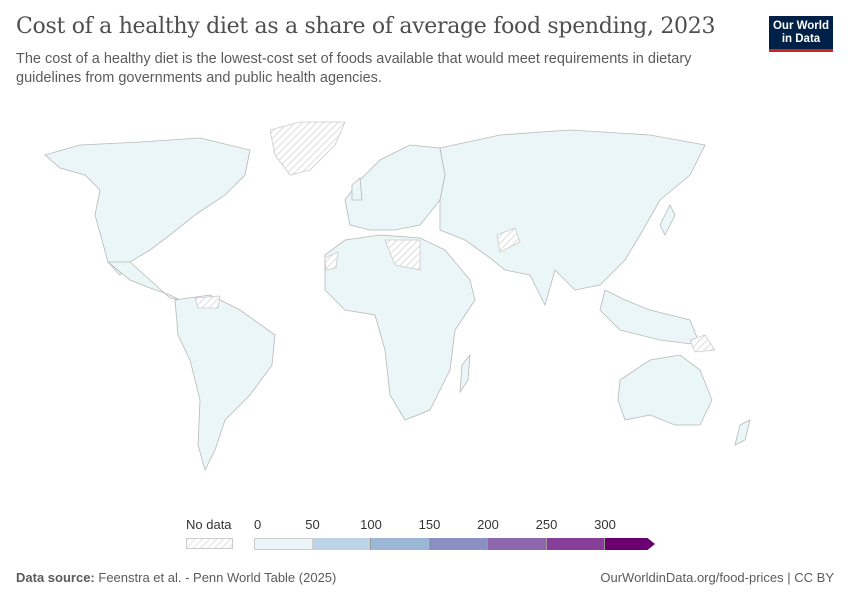 The width and height of the screenshot is (850, 600). I want to click on western-sahara-no-data, so click(331, 261).